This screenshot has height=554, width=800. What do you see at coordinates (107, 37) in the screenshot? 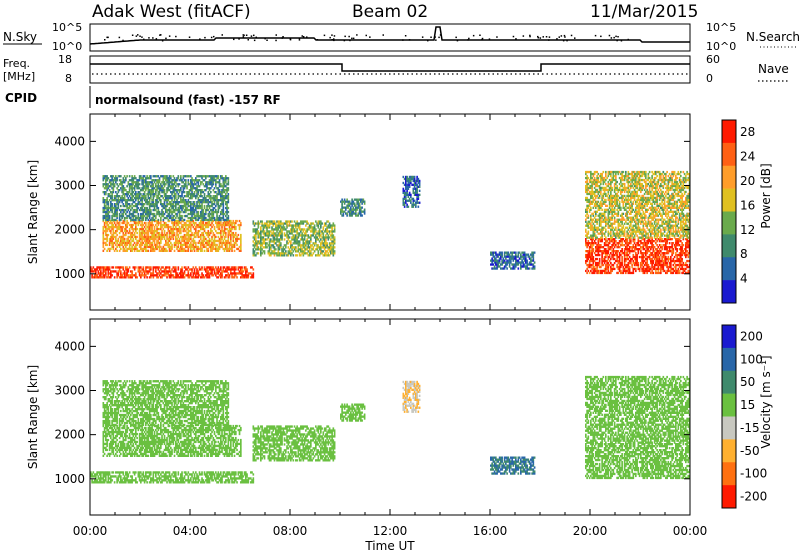
I see `nsky-point` at bounding box center [107, 37].